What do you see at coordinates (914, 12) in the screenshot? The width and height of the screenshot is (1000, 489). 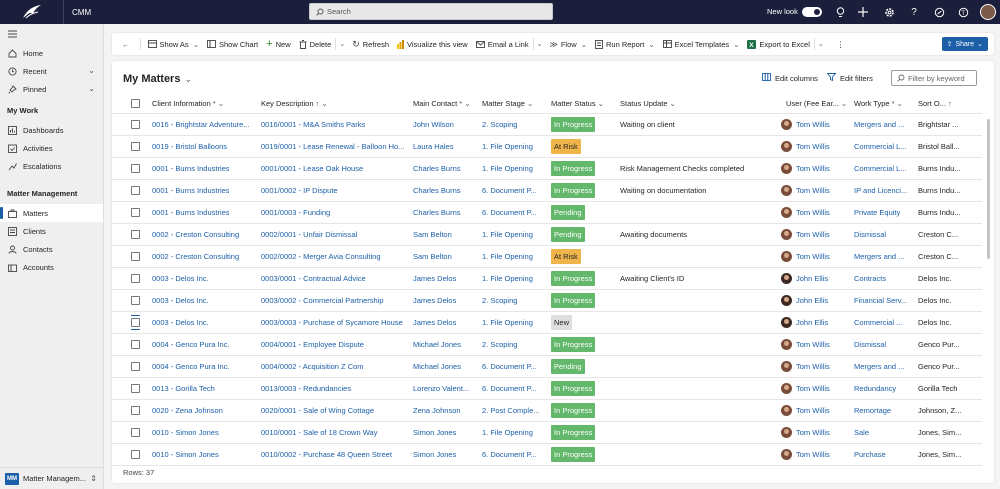 I see `help-icon: ?` at bounding box center [914, 12].